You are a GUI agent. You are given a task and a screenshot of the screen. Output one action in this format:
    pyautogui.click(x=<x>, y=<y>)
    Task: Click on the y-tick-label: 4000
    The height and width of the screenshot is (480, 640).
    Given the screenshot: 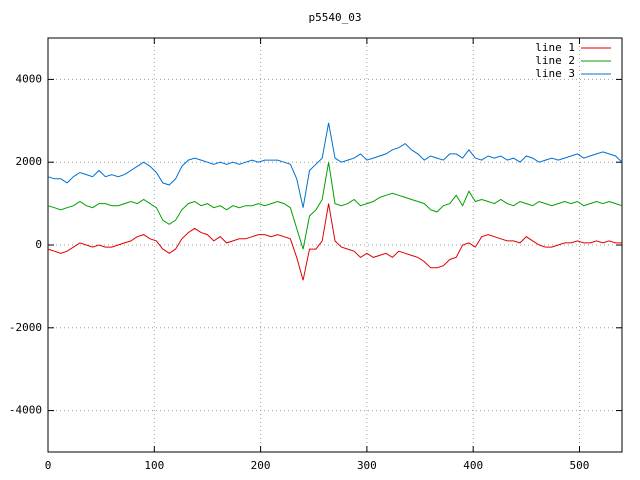 What is the action you would take?
    pyautogui.click(x=29, y=78)
    